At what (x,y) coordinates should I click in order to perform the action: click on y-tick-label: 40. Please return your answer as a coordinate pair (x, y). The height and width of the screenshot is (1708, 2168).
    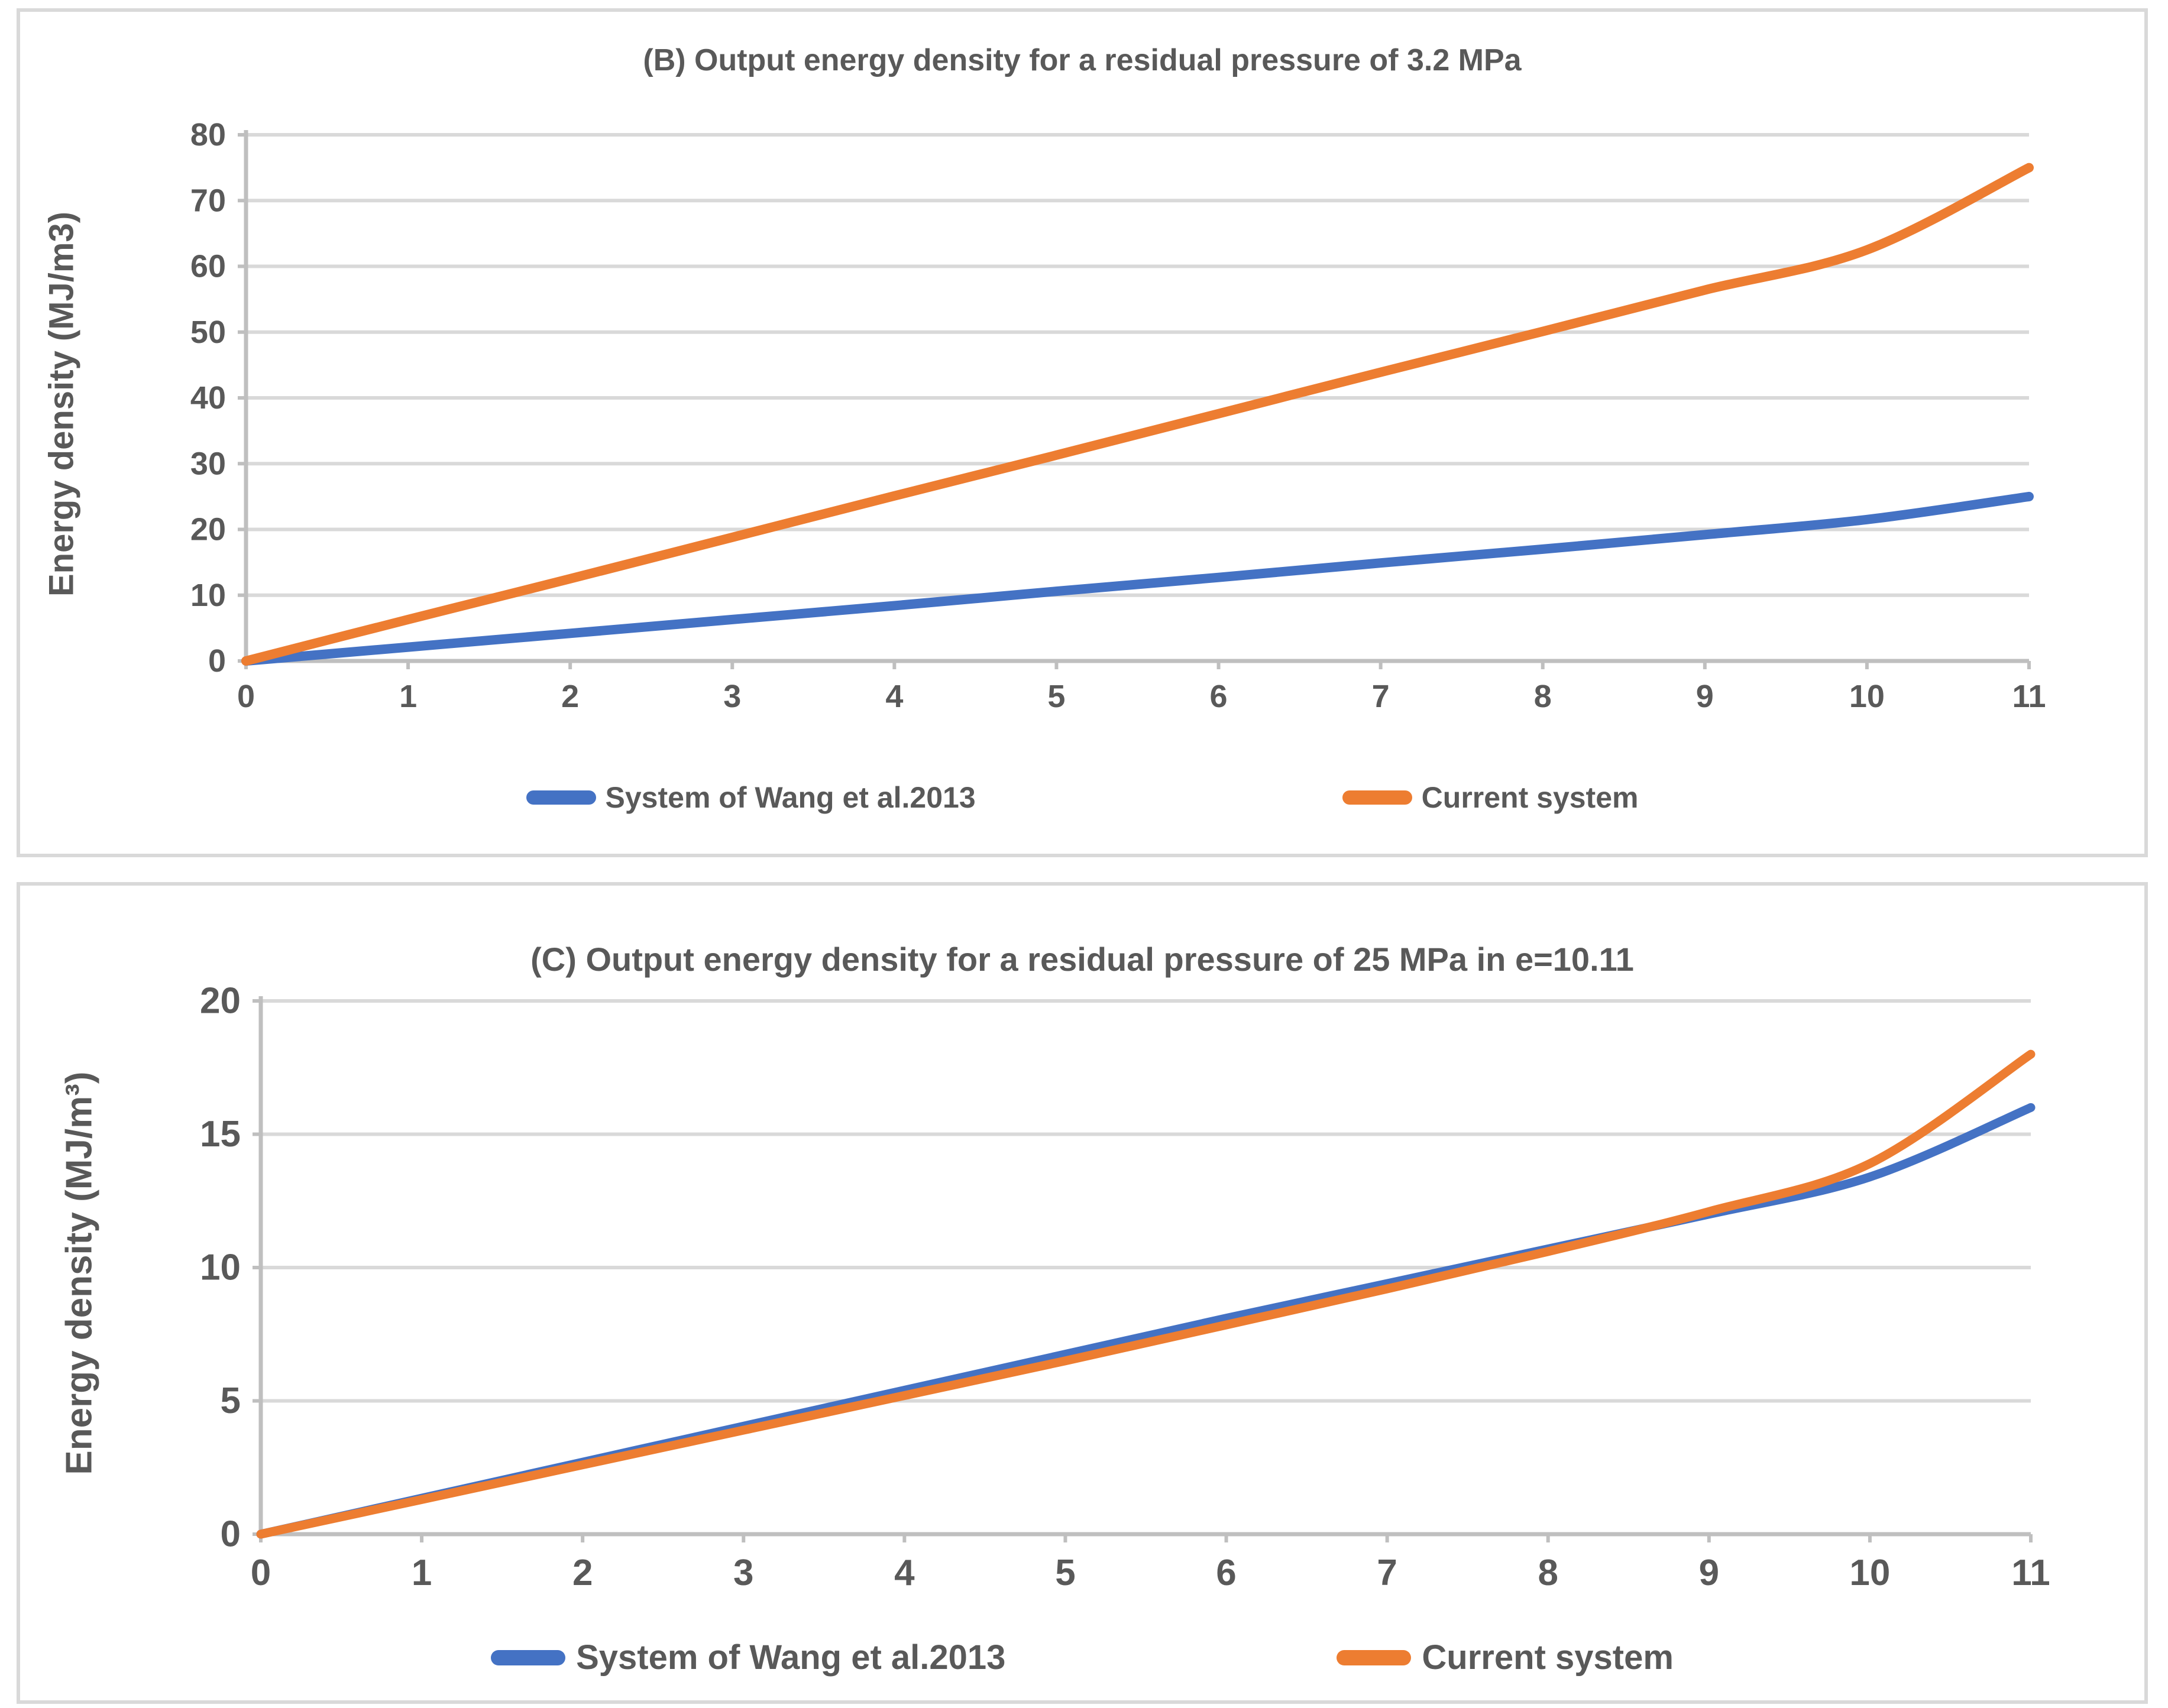
    Looking at the image, I should click on (208, 398).